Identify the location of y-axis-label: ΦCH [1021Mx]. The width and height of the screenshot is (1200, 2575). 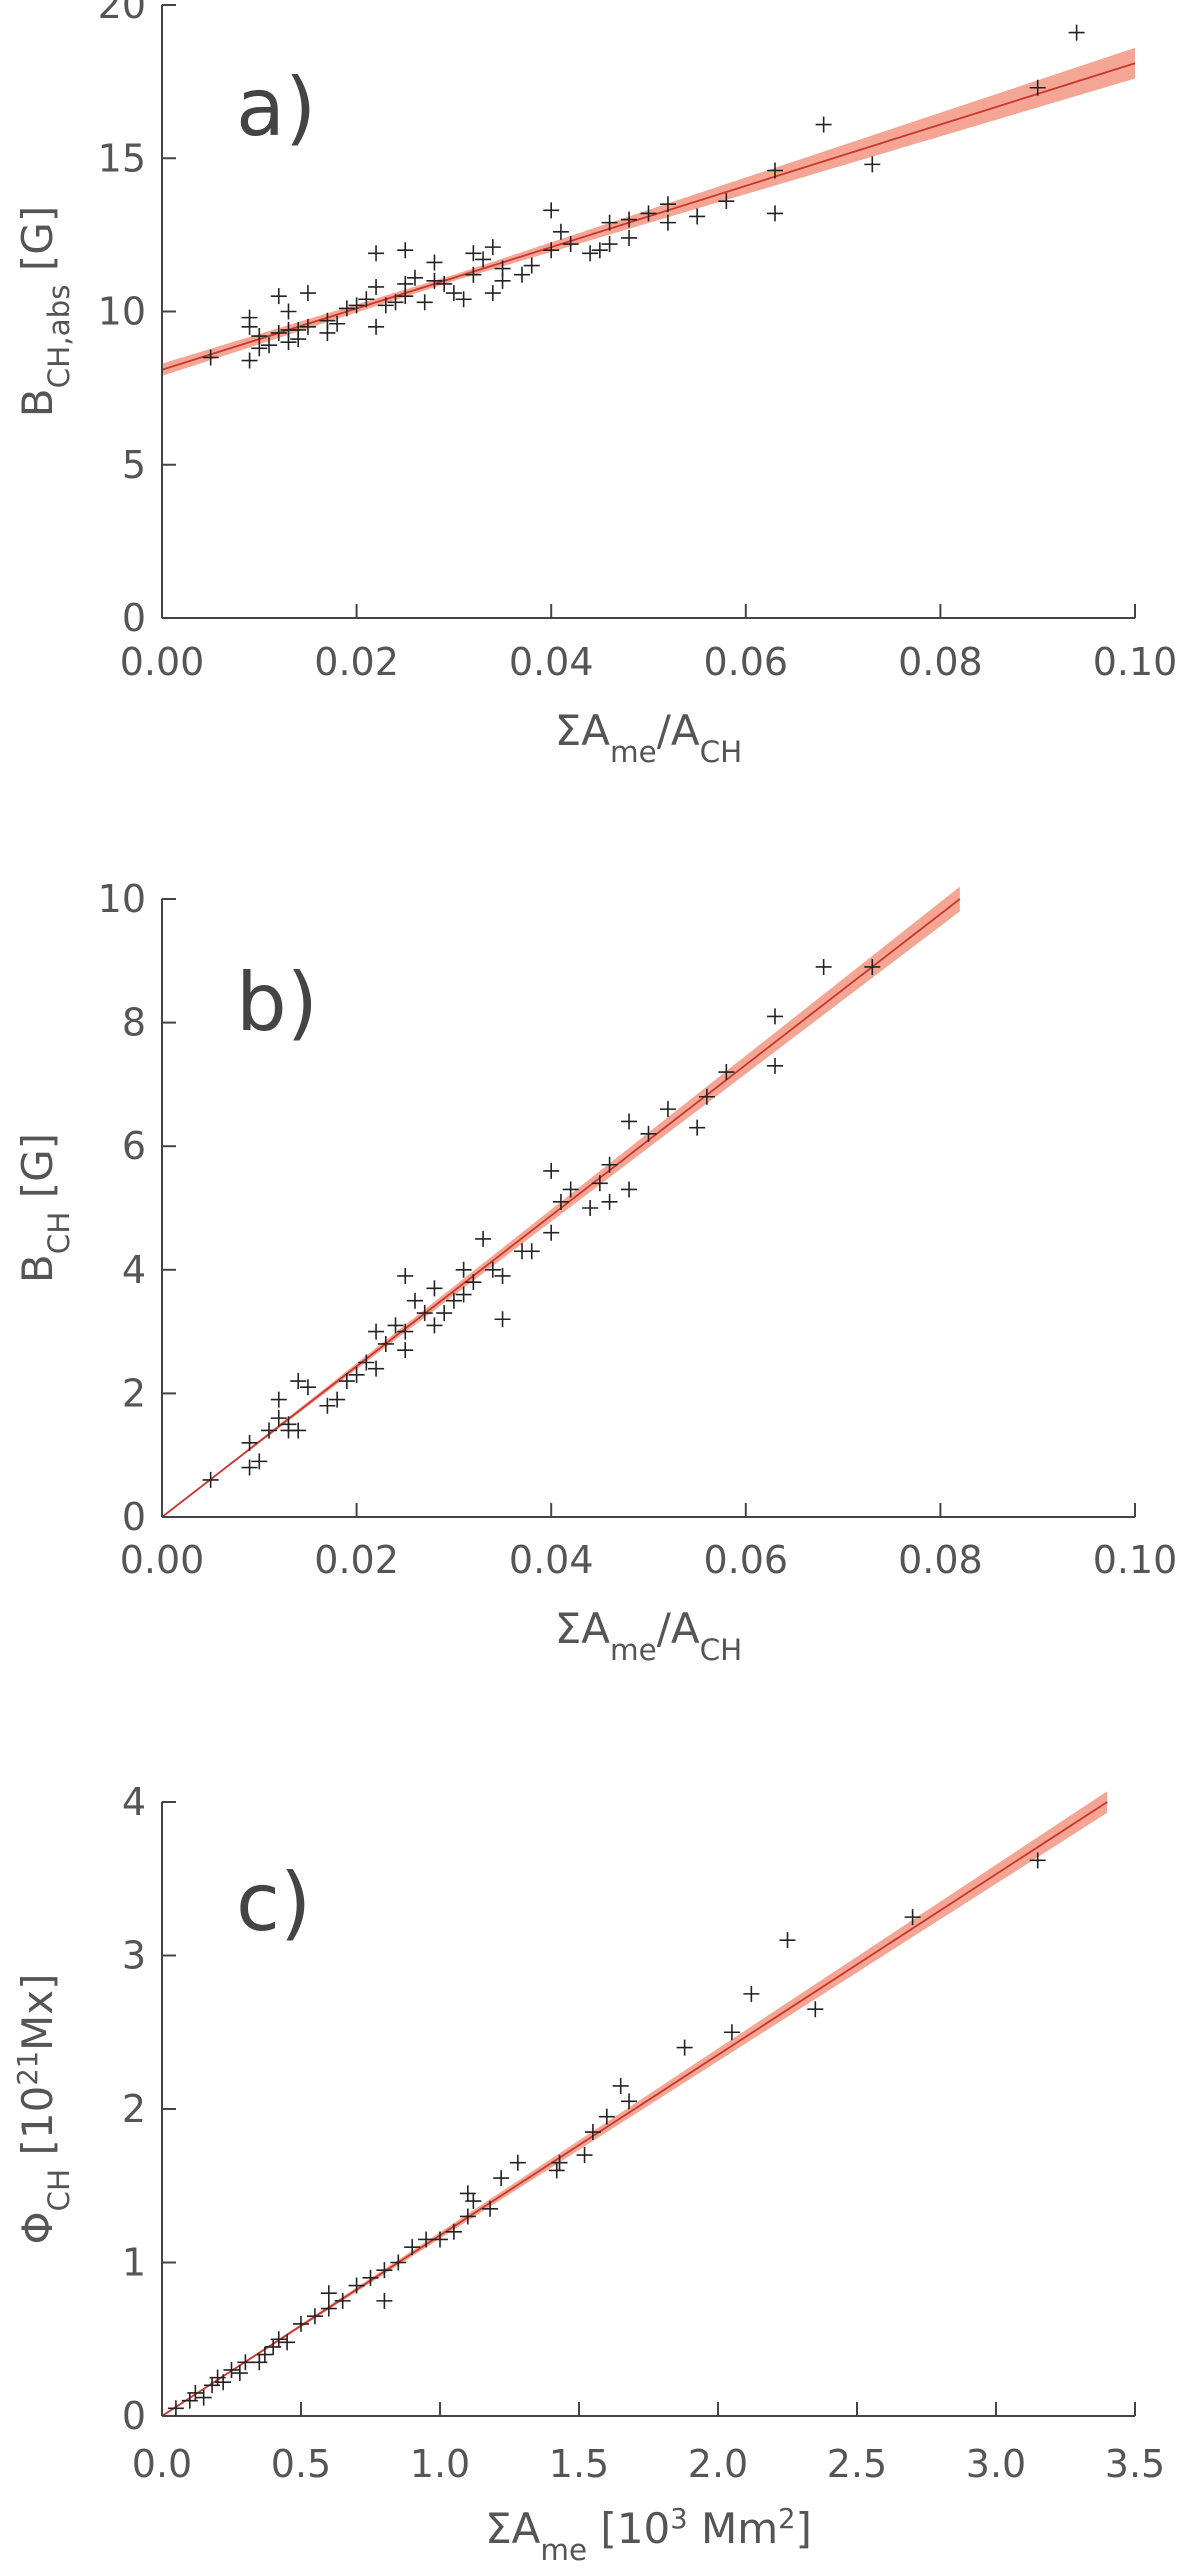
(45, 2108).